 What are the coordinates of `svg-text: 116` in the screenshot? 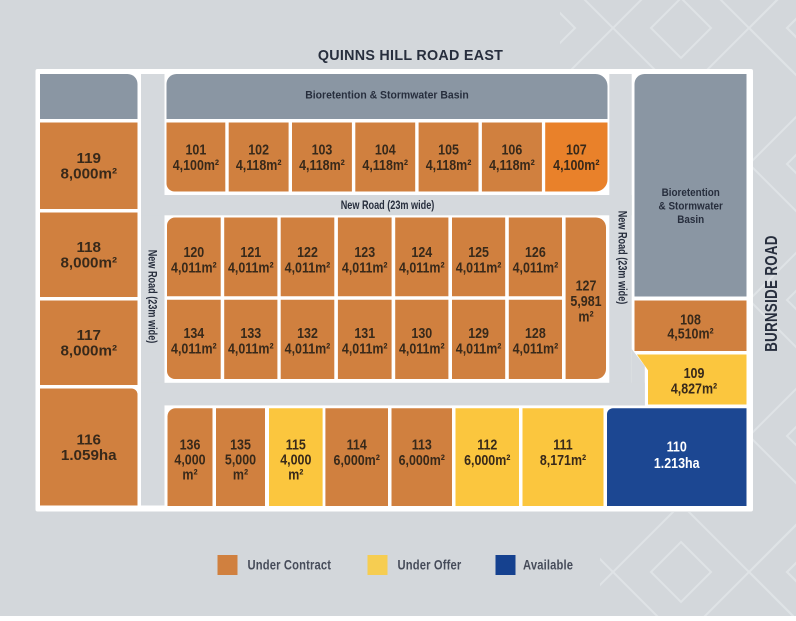 It's located at (88, 439).